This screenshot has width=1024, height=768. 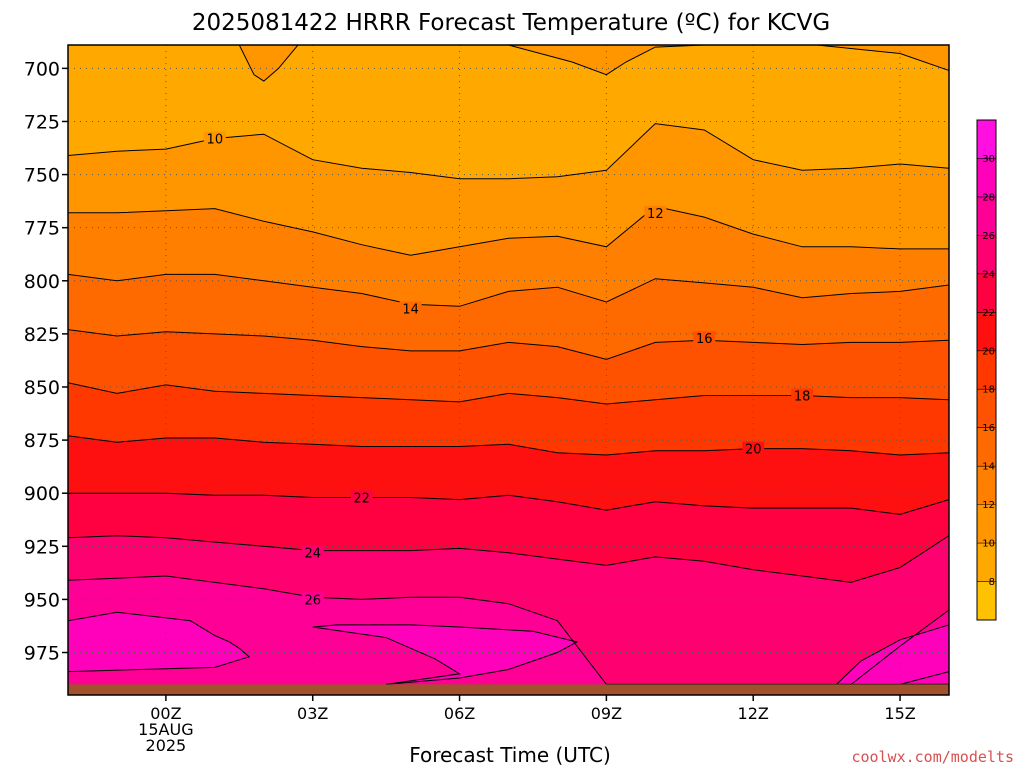 I want to click on colorbar-label-30: 30, so click(x=988, y=159).